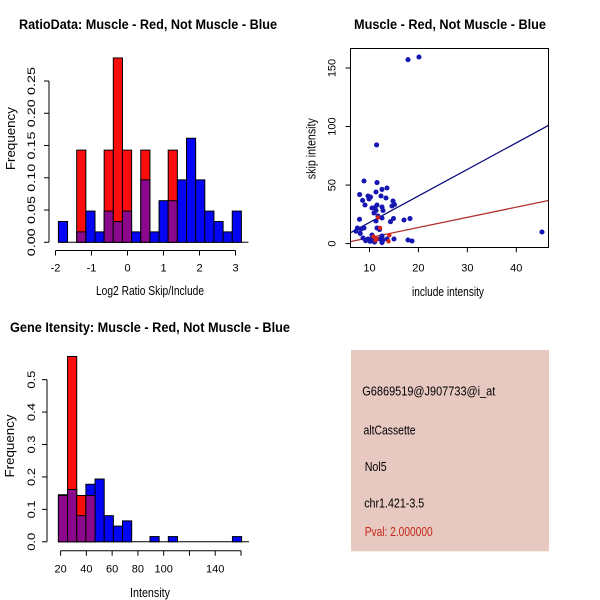  Describe the element at coordinates (92, 269) in the screenshot. I see `svg-text: -1` at that location.